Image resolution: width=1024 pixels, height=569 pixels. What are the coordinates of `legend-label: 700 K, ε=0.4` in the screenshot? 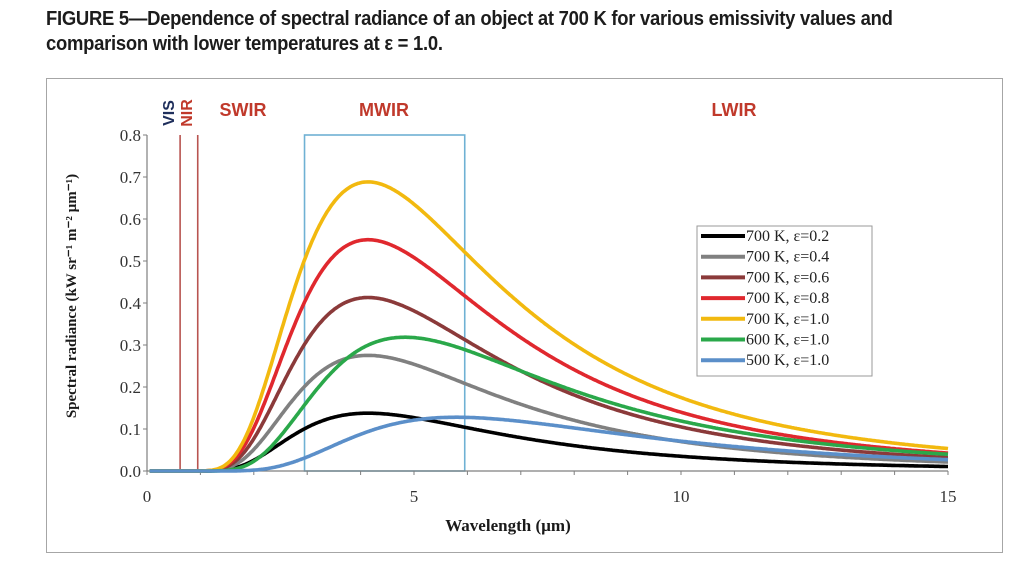 It's located at (787, 257).